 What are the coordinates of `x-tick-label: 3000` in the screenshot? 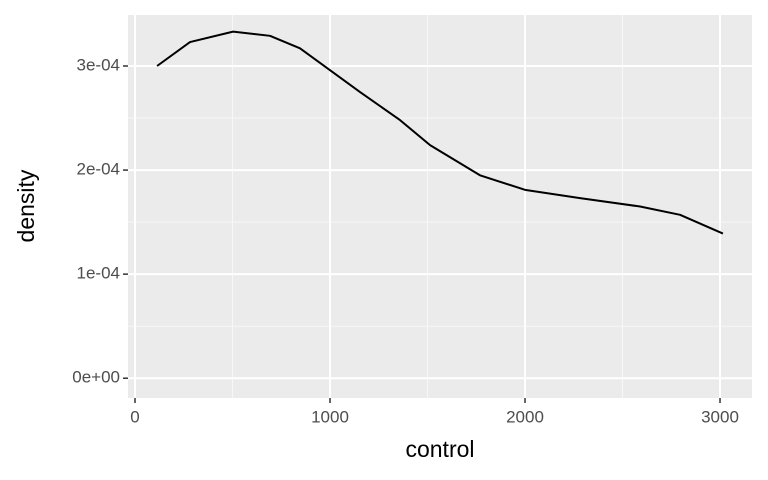 It's located at (720, 416).